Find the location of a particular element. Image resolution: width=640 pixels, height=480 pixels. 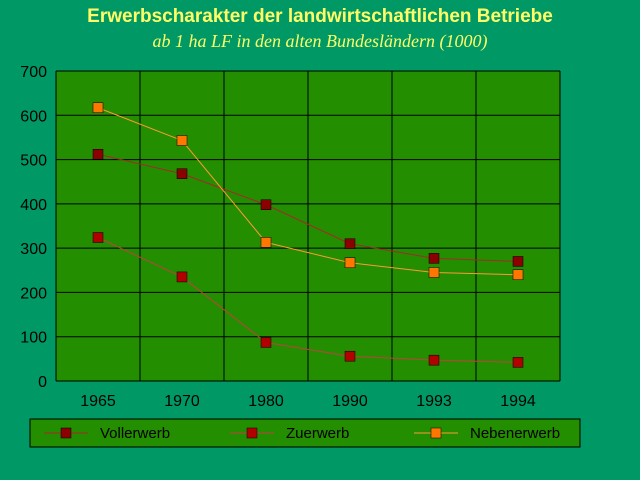

y-tick-label: 100 is located at coordinates (33, 338).